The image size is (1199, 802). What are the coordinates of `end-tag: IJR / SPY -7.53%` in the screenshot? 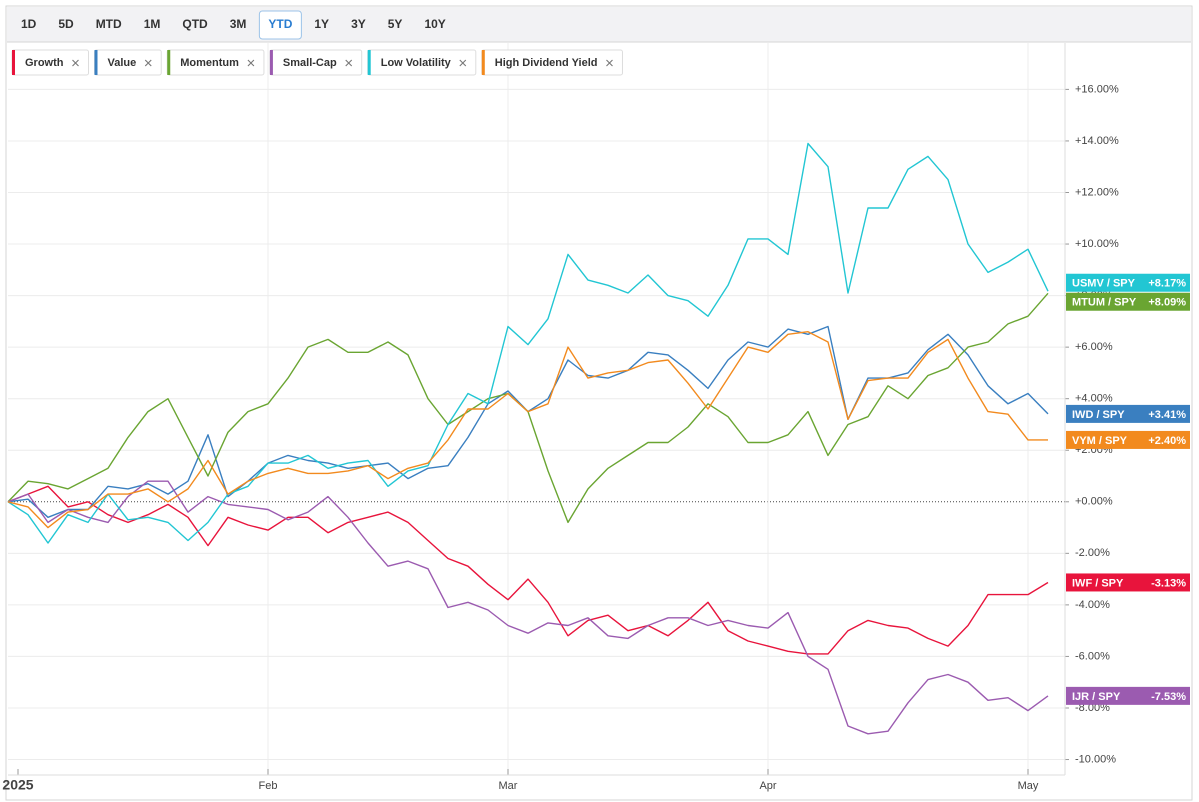 It's located at (1128, 695).